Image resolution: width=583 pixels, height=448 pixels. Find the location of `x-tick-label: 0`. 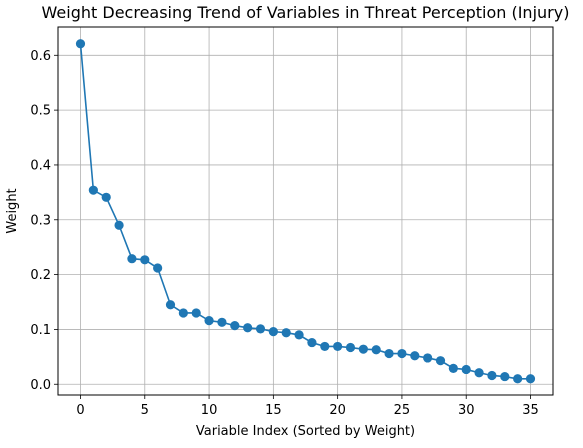

x-tick-label: 0 is located at coordinates (80, 410).